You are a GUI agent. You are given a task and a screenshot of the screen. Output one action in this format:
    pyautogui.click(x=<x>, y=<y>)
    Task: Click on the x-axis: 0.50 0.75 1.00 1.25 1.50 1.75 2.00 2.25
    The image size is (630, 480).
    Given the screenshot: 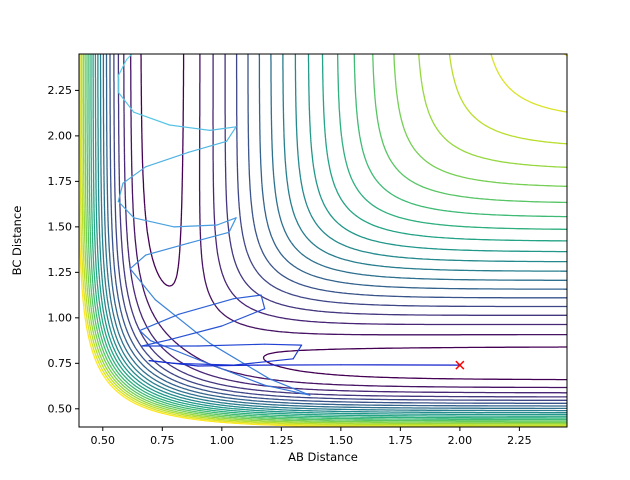 What is the action you would take?
    pyautogui.click(x=311, y=437)
    